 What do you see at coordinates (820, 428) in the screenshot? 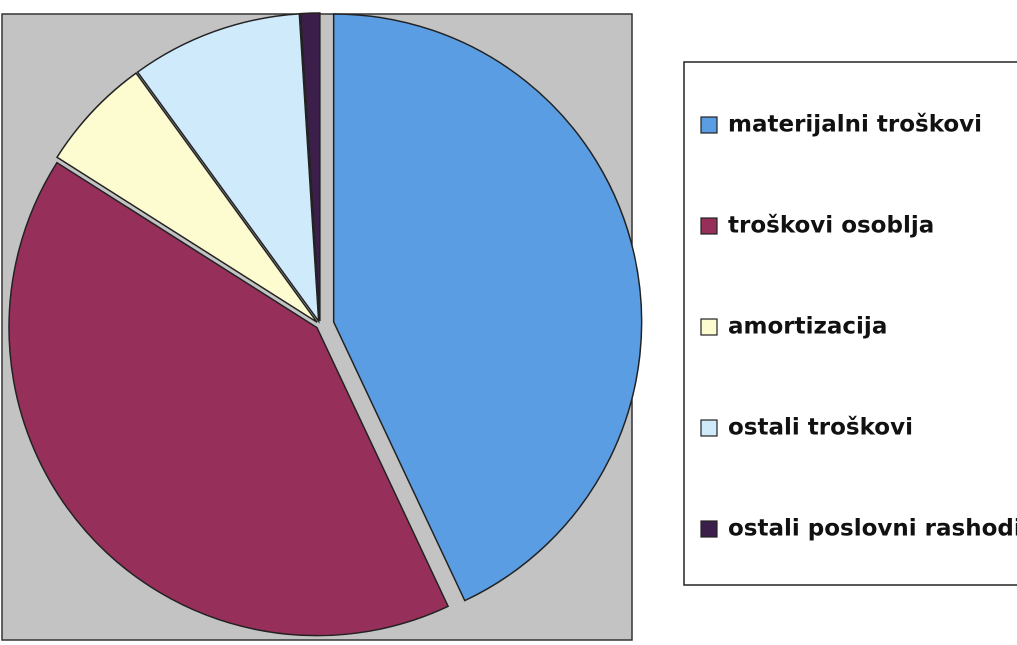
I see `legend-label: ostali troškovi` at bounding box center [820, 428].